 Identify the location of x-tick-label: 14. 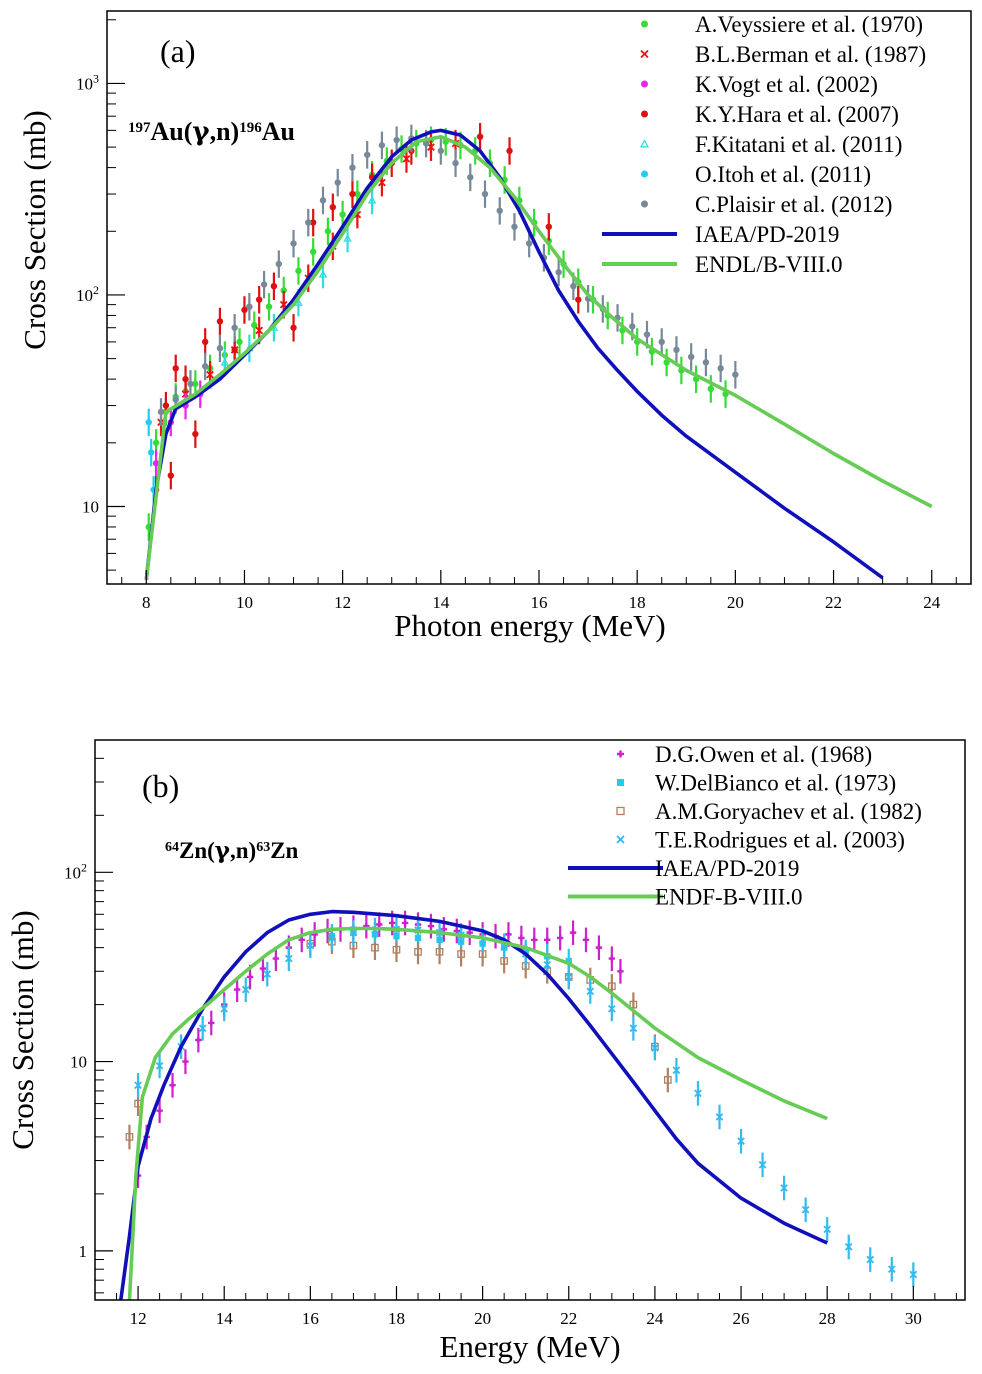
(225, 1318).